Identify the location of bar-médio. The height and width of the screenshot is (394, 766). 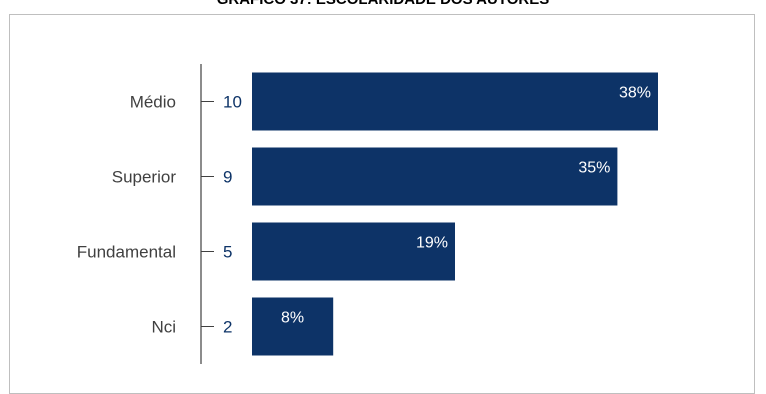
(455, 101).